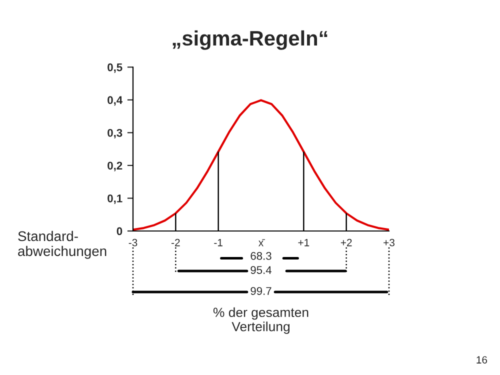 This screenshot has height=375, width=500. What do you see at coordinates (261, 242) in the screenshot?
I see `x-tick-label: x̄` at bounding box center [261, 242].